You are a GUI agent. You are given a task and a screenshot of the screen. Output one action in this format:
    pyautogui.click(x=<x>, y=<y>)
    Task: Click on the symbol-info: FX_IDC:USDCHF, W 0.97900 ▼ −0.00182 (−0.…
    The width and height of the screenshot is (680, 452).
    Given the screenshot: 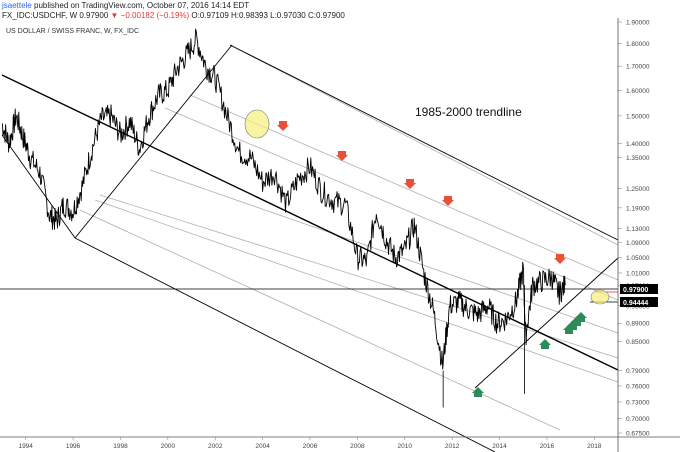 What is the action you would take?
    pyautogui.click(x=173, y=15)
    